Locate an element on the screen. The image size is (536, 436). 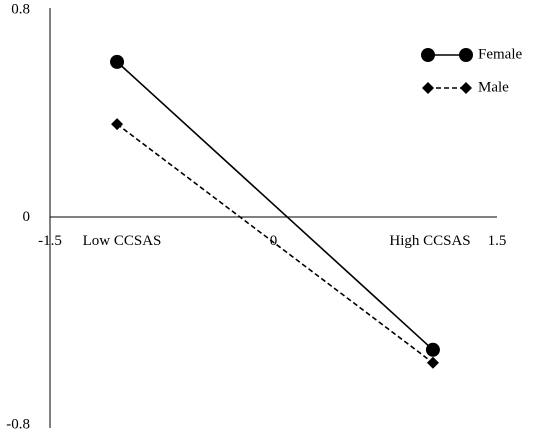
y-tick-label: -0.8 is located at coordinates (18, 424).